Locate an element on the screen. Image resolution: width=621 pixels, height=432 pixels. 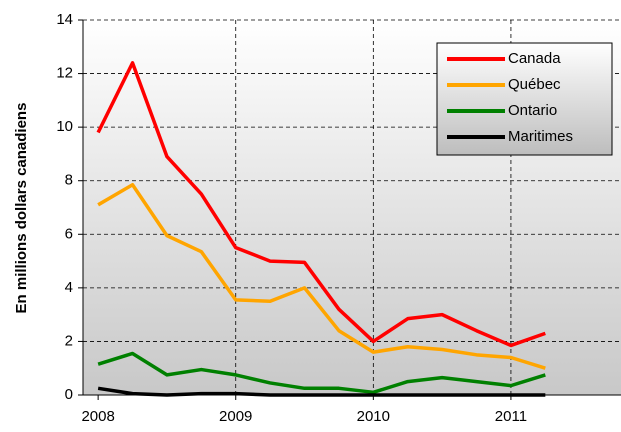
y-tick-label: 2 is located at coordinates (69, 340).